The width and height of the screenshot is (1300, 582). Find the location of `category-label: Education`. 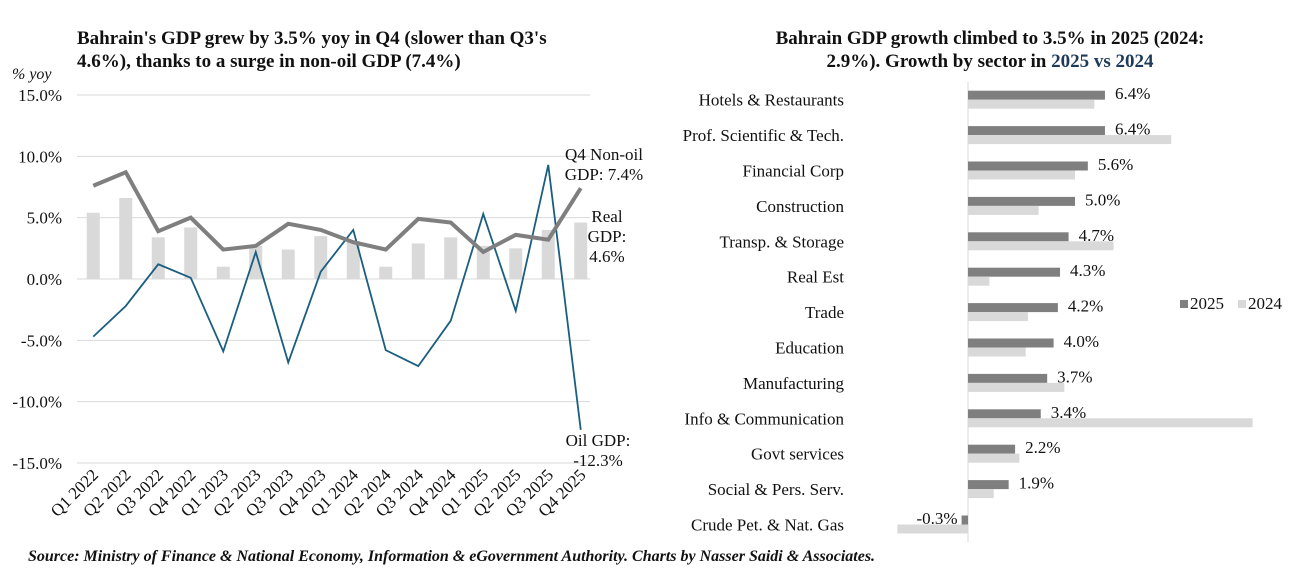

category-label: Education is located at coordinates (809, 348).